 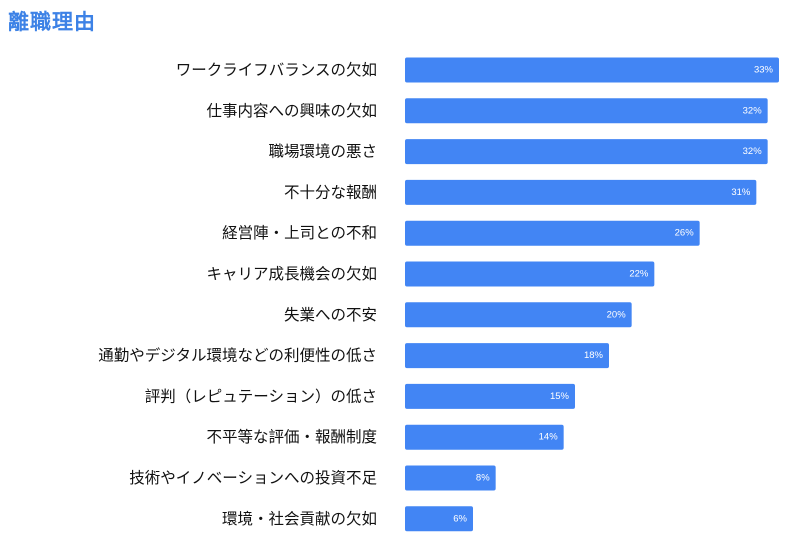 What do you see at coordinates (685, 233) in the screenshot?
I see `value-label-5: 26%` at bounding box center [685, 233].